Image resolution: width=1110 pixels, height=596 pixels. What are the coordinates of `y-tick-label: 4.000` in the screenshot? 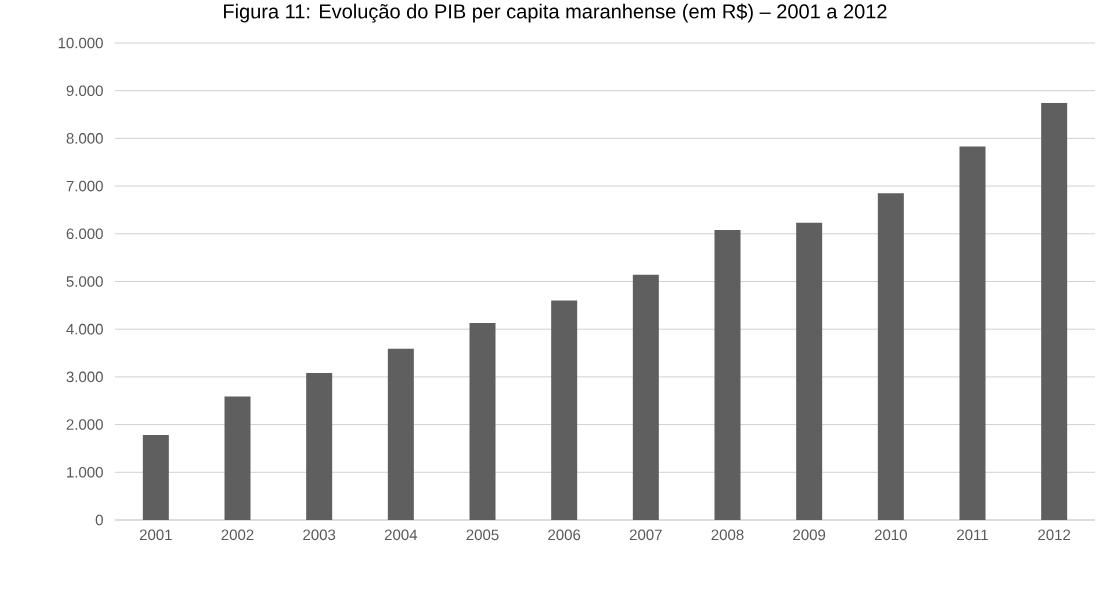 It's located at (84, 329).